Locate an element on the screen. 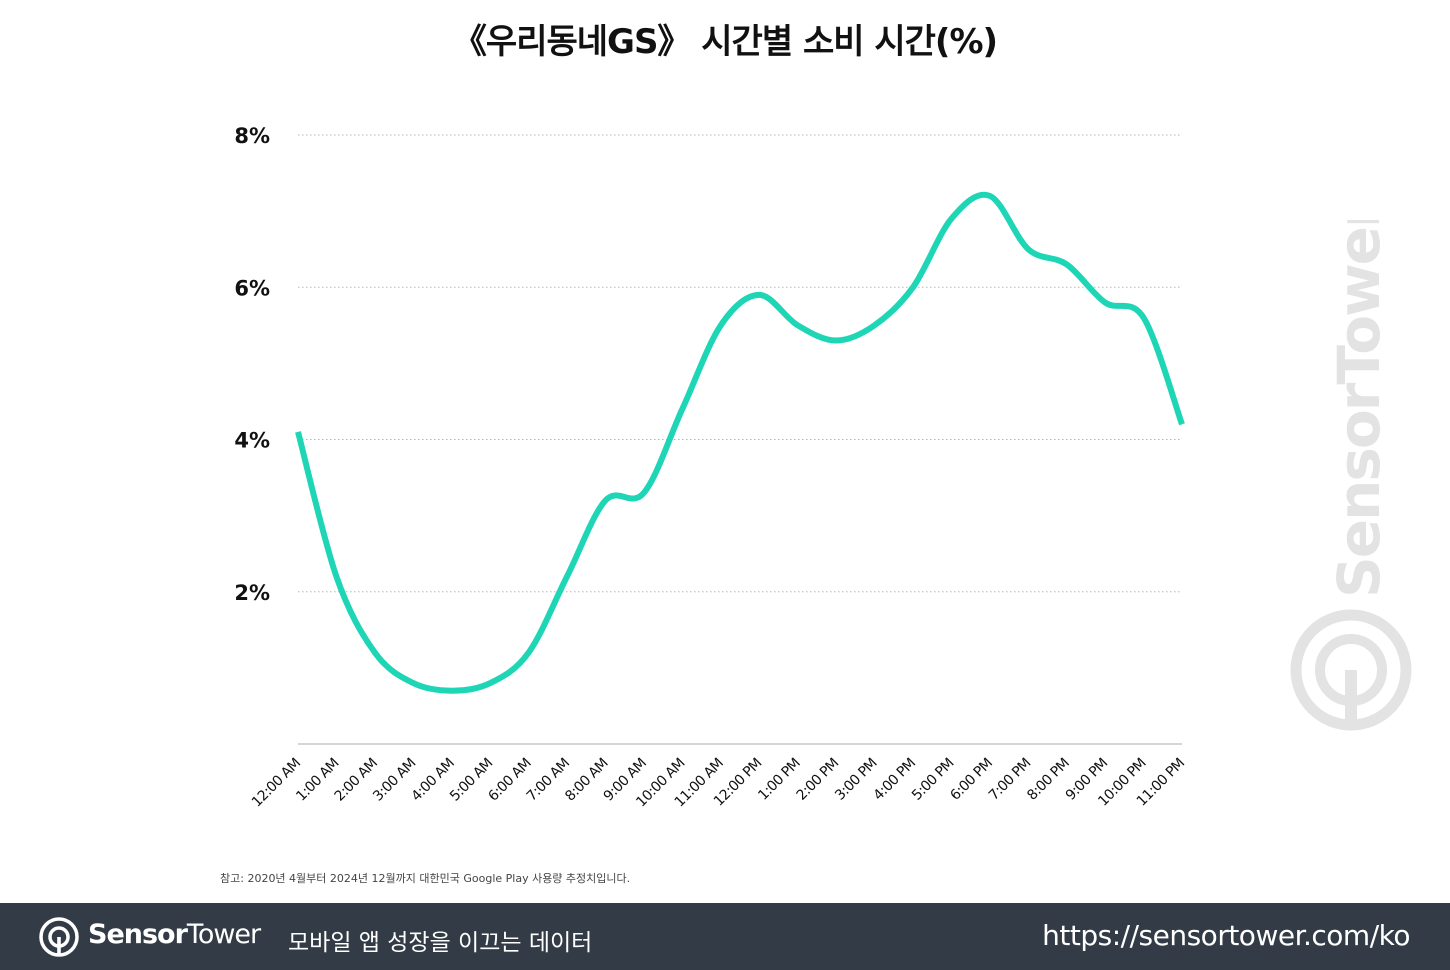  footer-brand-bold: Sensor is located at coordinates (138, 934).